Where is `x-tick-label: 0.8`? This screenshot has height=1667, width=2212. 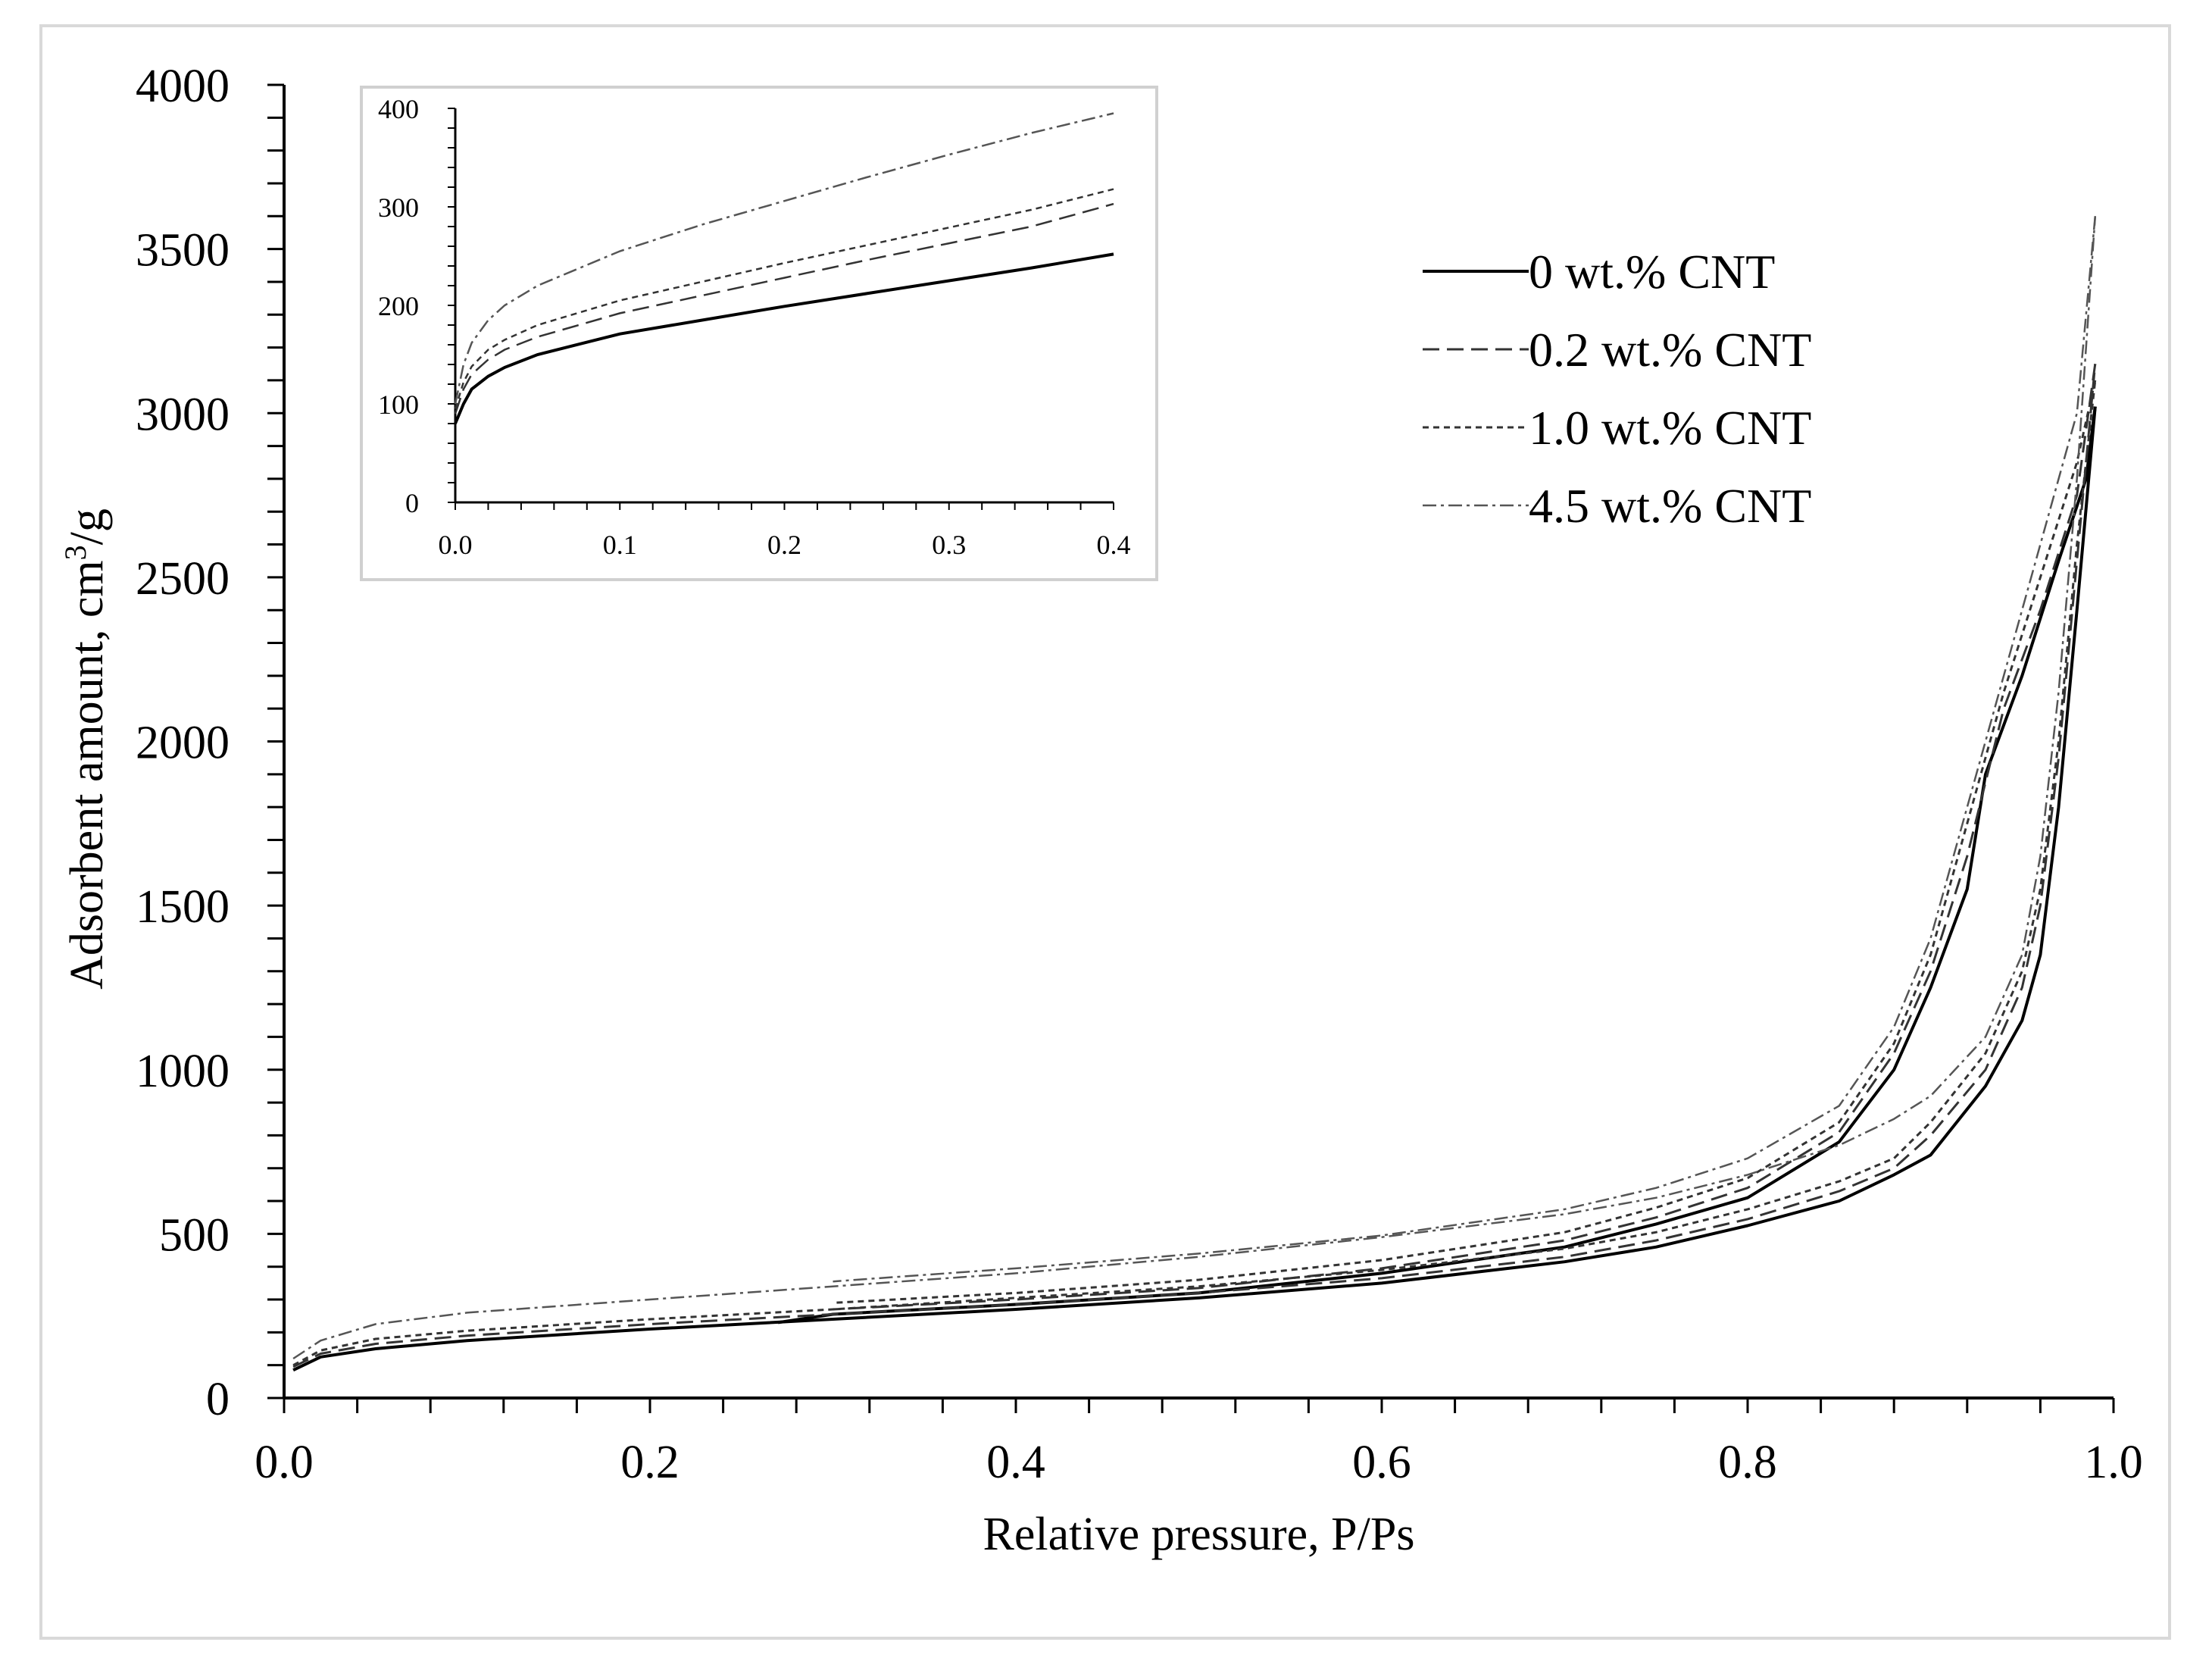
x-tick-label: 0.8 is located at coordinates (1747, 1462).